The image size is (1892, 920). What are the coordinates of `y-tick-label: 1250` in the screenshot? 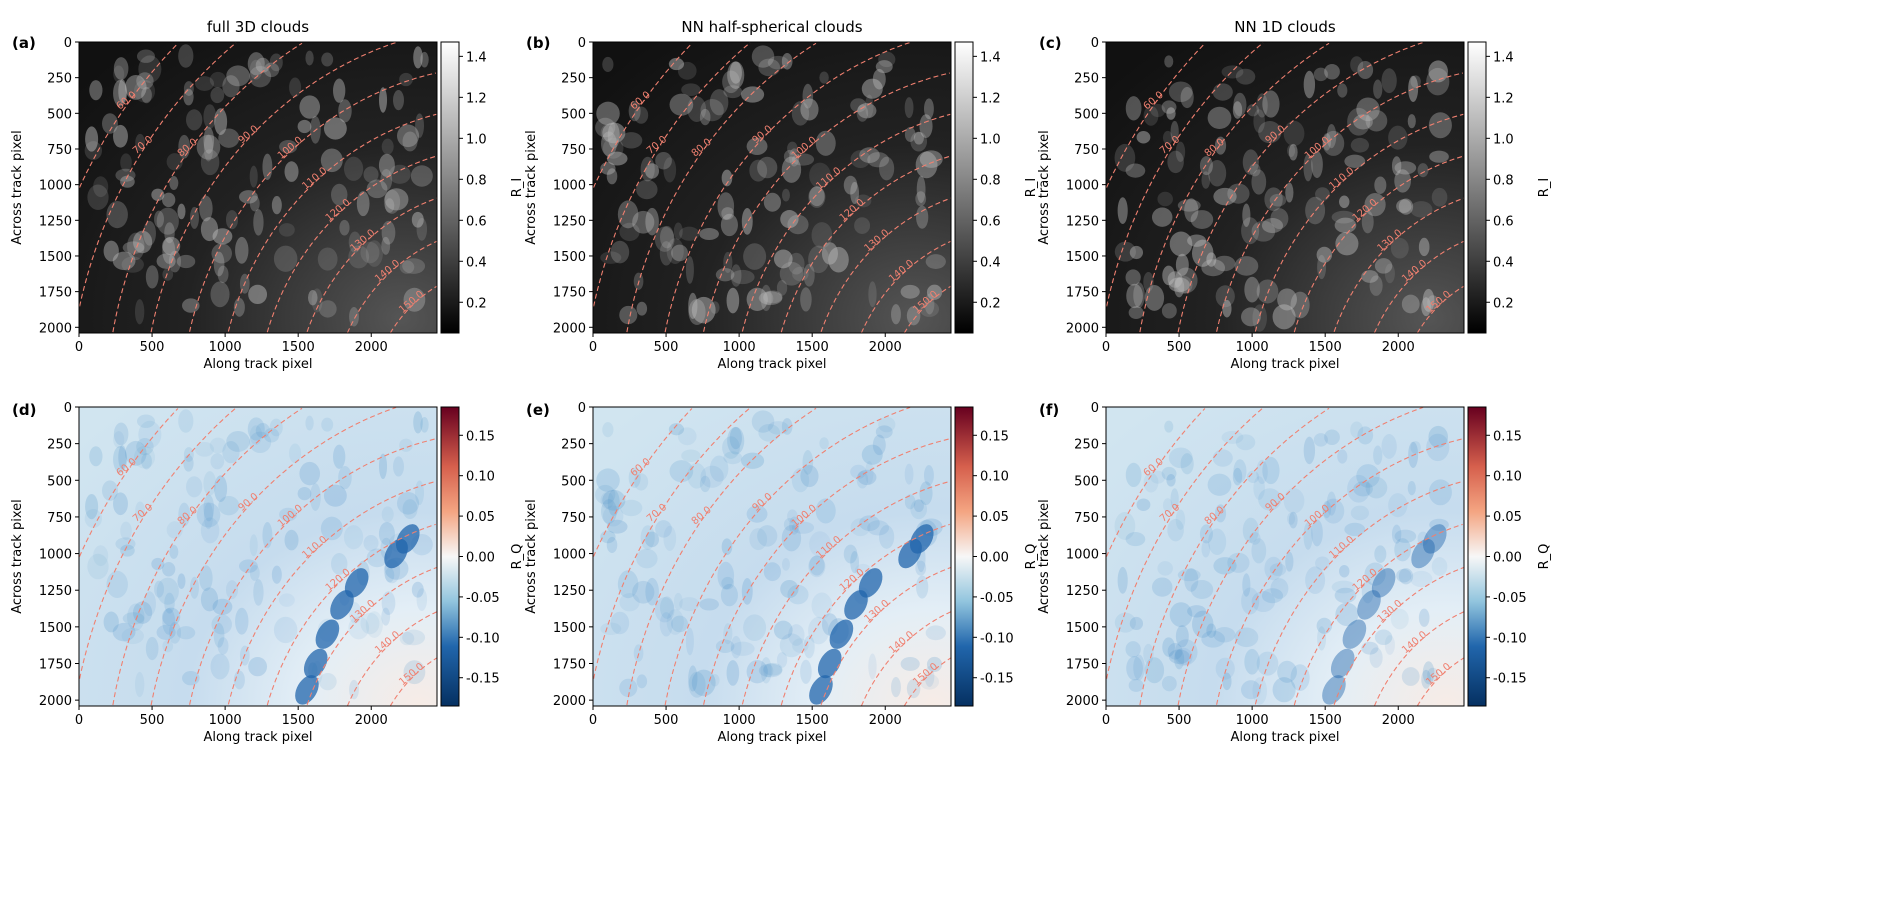 It's located at (55, 591).